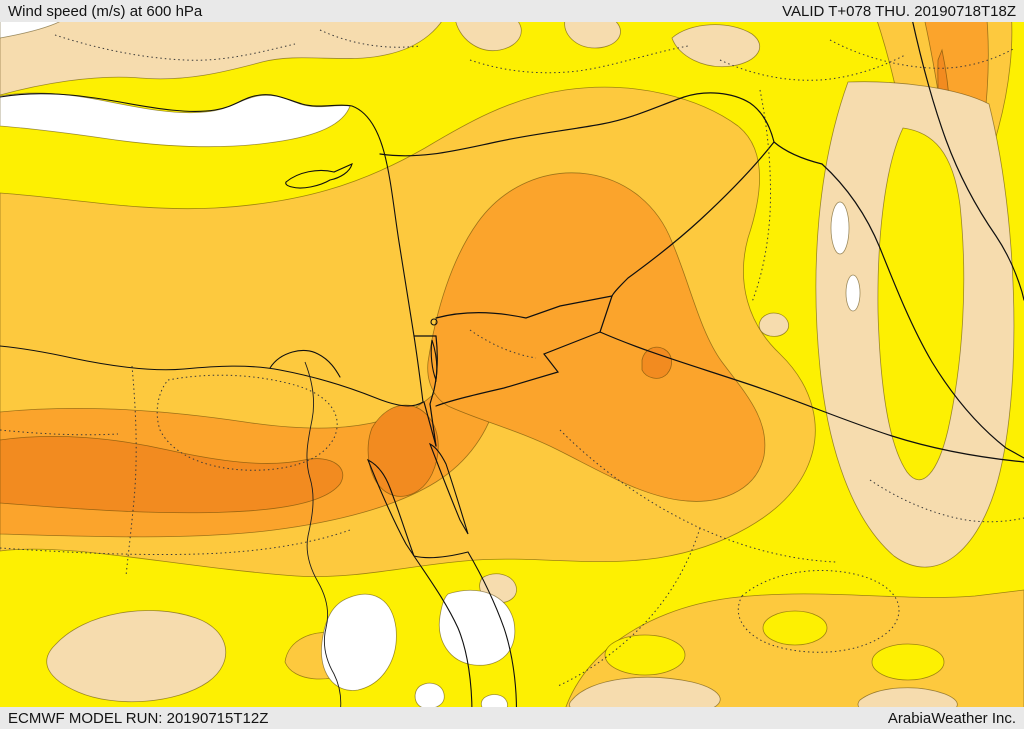  I want to click on dotted-egypt-parallel, so click(175, 542).